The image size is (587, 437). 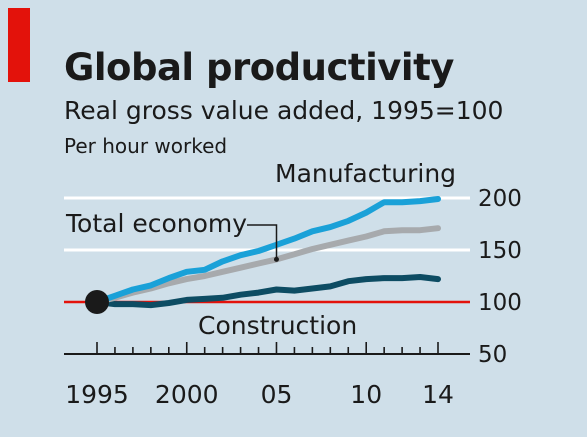 What do you see at coordinates (492, 355) in the screenshot?
I see `y-tick-label: 50` at bounding box center [492, 355].